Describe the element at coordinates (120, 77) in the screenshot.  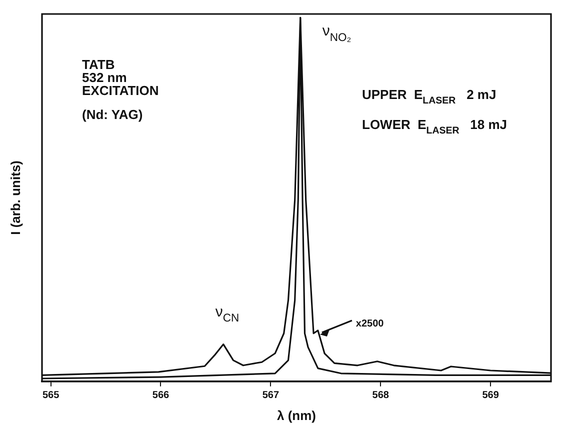
I see `annotation: TATB 532 nm EXCITATION` at that location.